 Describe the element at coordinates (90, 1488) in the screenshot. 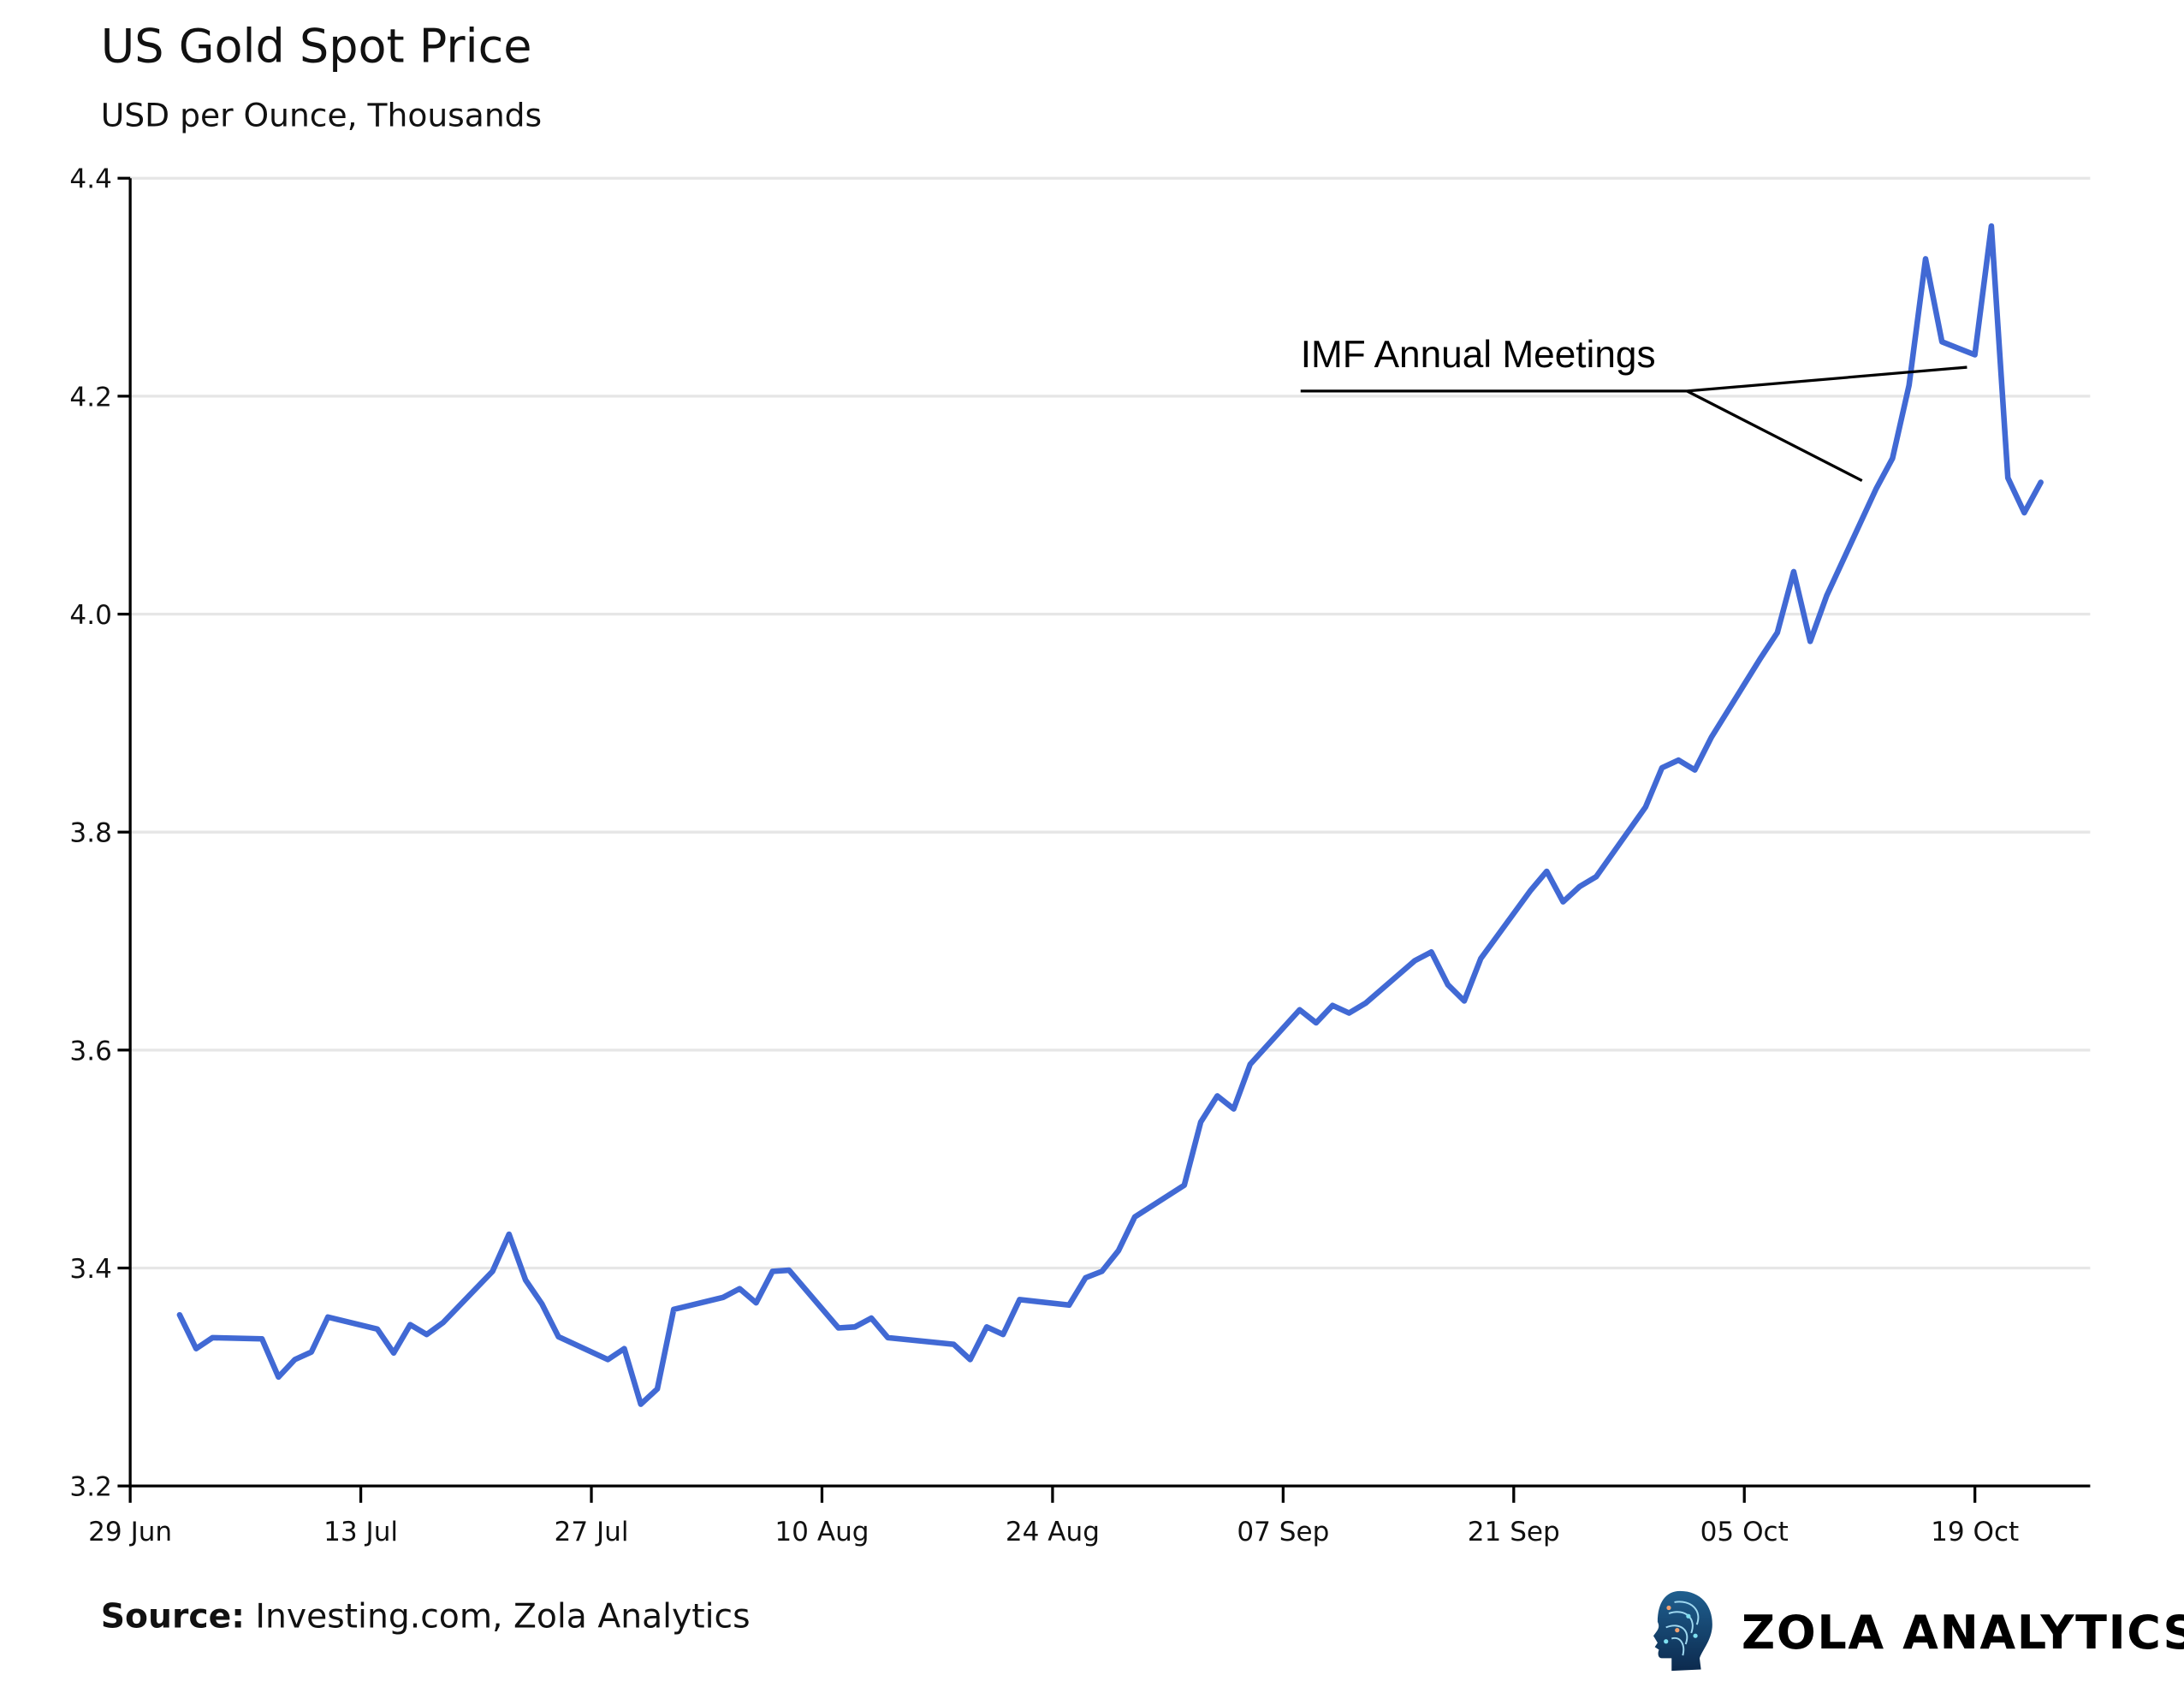

I see `y-tick-label: 3.2` at that location.